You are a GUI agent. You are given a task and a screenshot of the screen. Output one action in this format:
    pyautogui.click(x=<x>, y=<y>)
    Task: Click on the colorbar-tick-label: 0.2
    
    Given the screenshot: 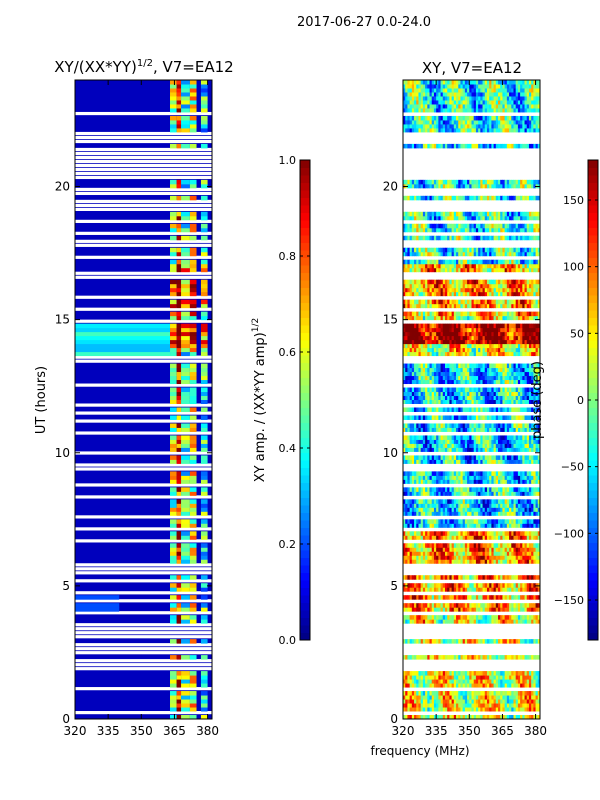 What is the action you would take?
    pyautogui.click(x=288, y=544)
    